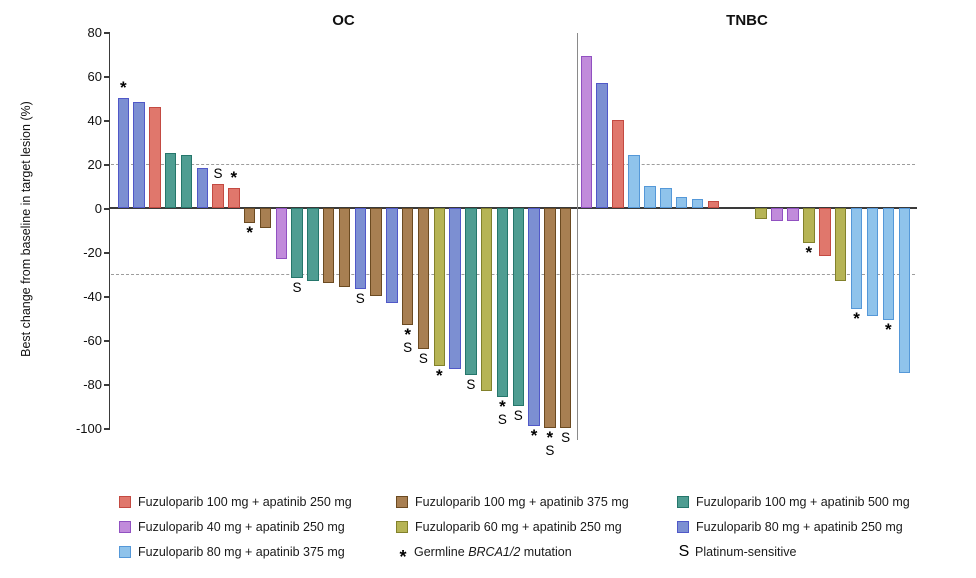  What do you see at coordinates (107, 341) in the screenshot?
I see `y-tick--60` at bounding box center [107, 341].